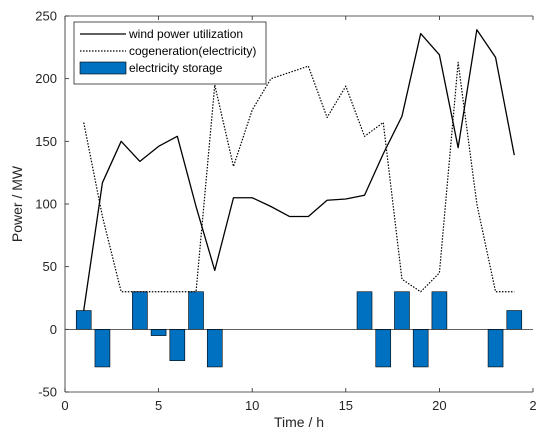 The height and width of the screenshot is (433, 536). What do you see at coordinates (46, 16) in the screenshot?
I see `y-tick-label: 250` at bounding box center [46, 16].